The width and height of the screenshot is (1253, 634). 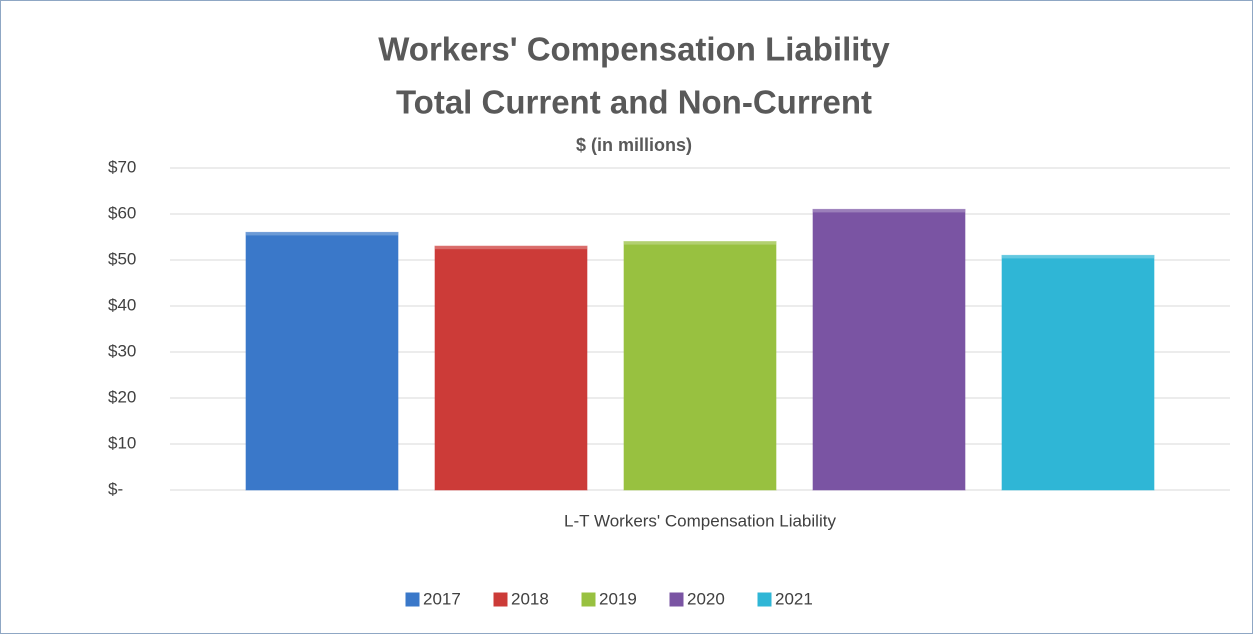 I want to click on legend-label: 2020, so click(x=706, y=598).